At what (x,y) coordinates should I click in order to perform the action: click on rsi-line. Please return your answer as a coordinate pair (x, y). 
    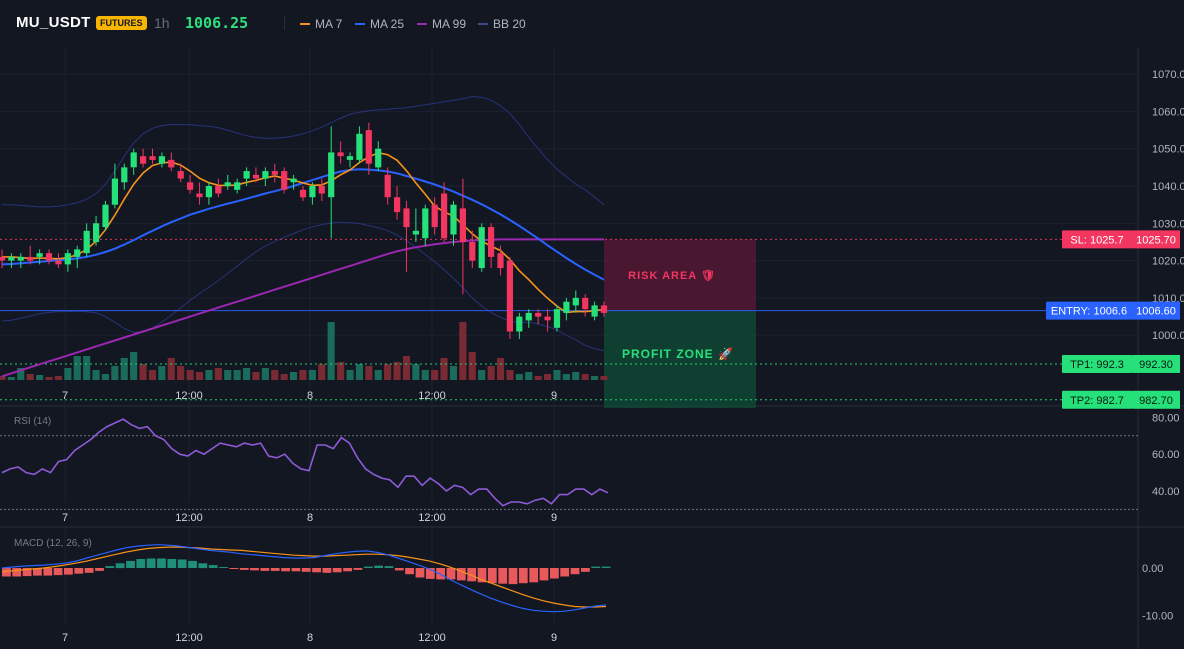
    Looking at the image, I should click on (305, 462).